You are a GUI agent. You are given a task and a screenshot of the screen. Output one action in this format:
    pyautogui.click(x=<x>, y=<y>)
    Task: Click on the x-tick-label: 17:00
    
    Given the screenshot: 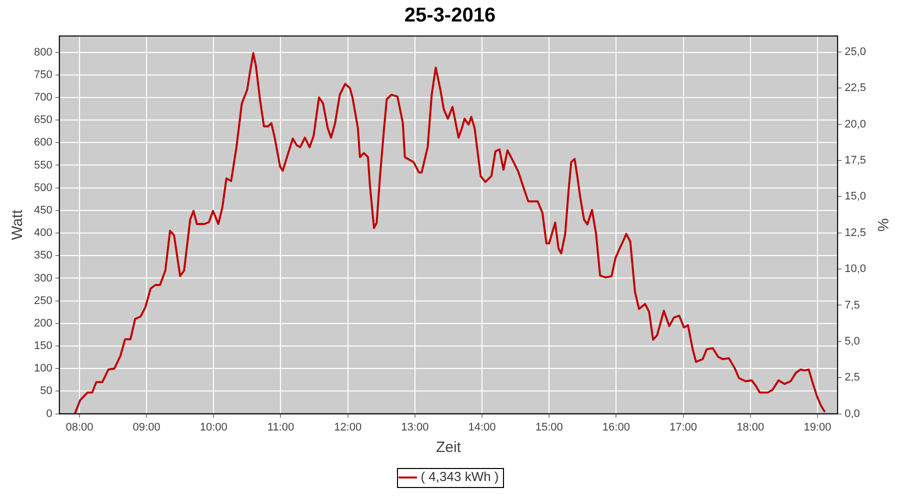 What is the action you would take?
    pyautogui.click(x=684, y=427)
    